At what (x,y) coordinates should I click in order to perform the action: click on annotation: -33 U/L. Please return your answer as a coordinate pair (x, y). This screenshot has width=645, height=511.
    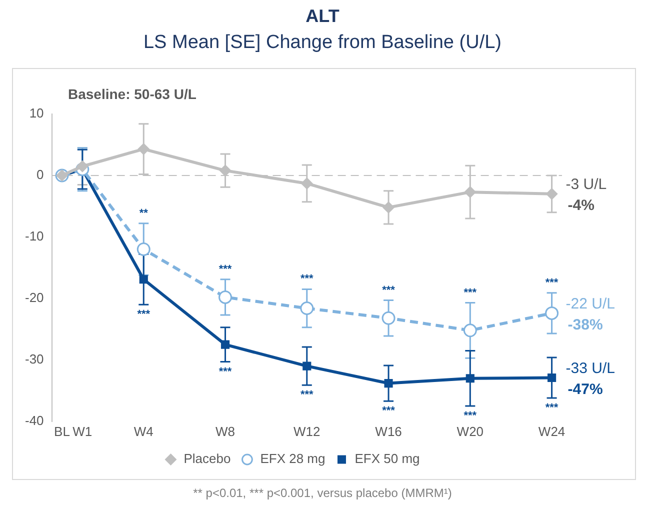
    Looking at the image, I should click on (590, 368).